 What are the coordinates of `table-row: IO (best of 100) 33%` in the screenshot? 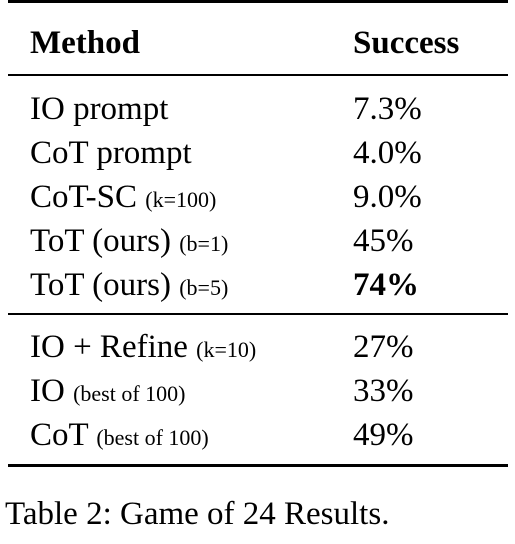 It's located at (258, 391).